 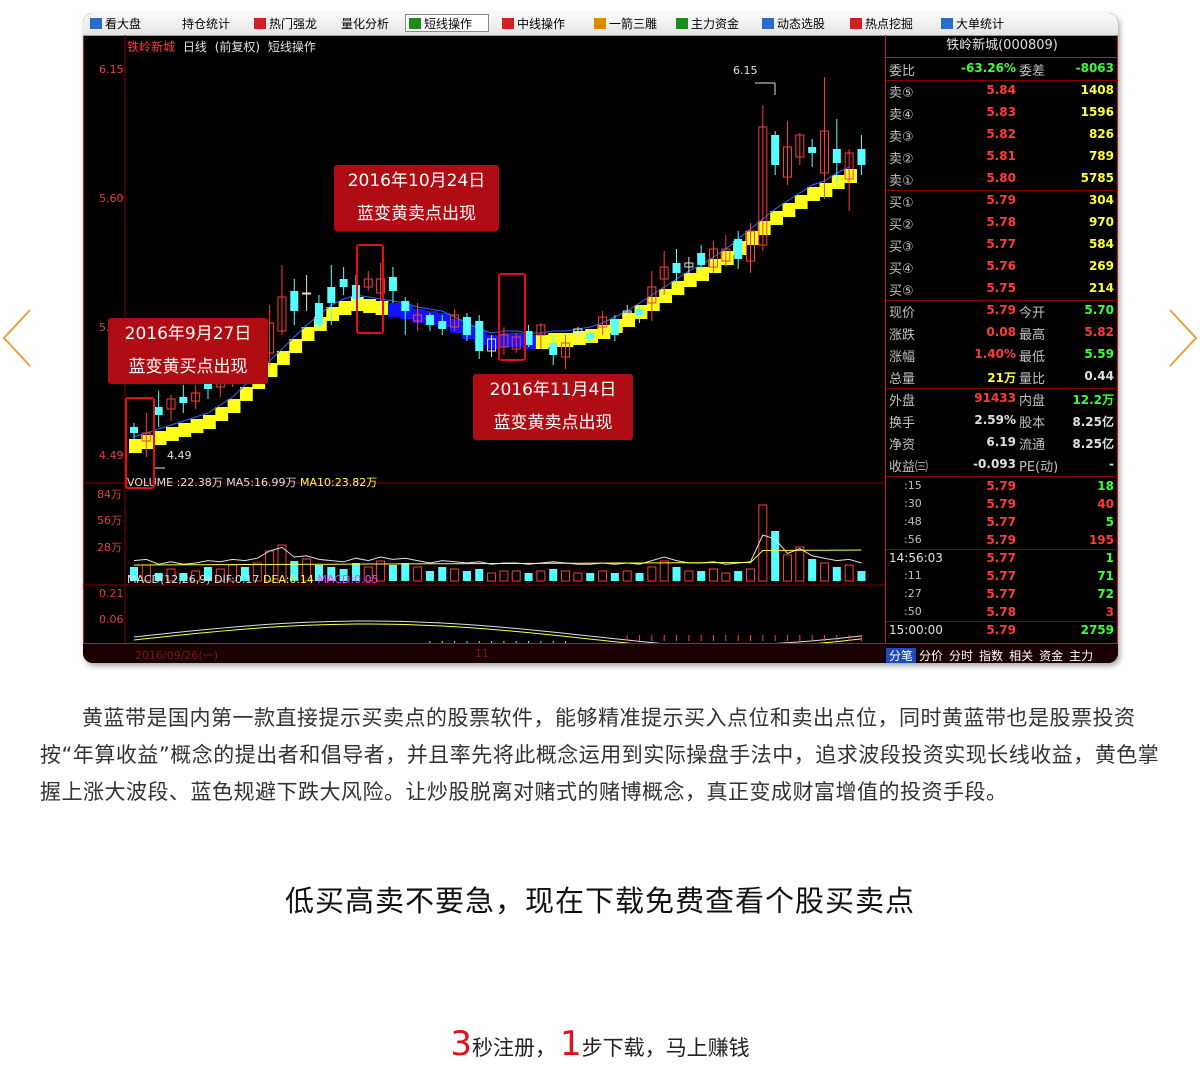 I want to click on quote-tab-6: 主力, so click(x=1081, y=656).